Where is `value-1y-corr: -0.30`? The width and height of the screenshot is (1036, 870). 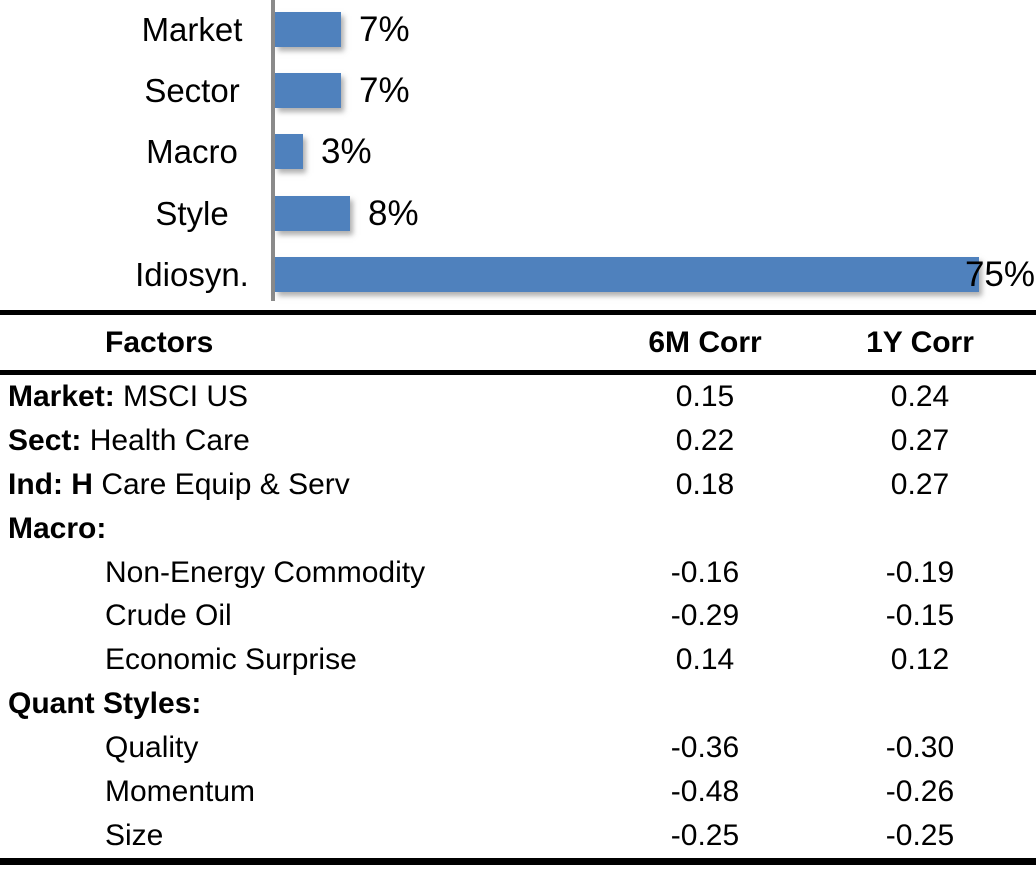 value-1y-corr: -0.30 is located at coordinates (920, 748).